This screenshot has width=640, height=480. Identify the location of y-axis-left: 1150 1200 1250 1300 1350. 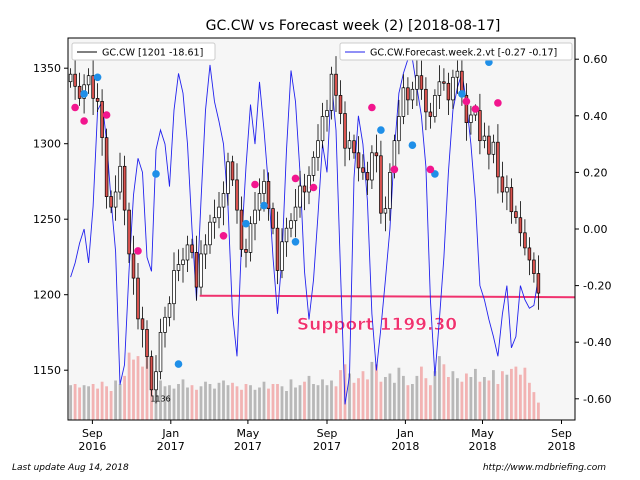
(50, 219).